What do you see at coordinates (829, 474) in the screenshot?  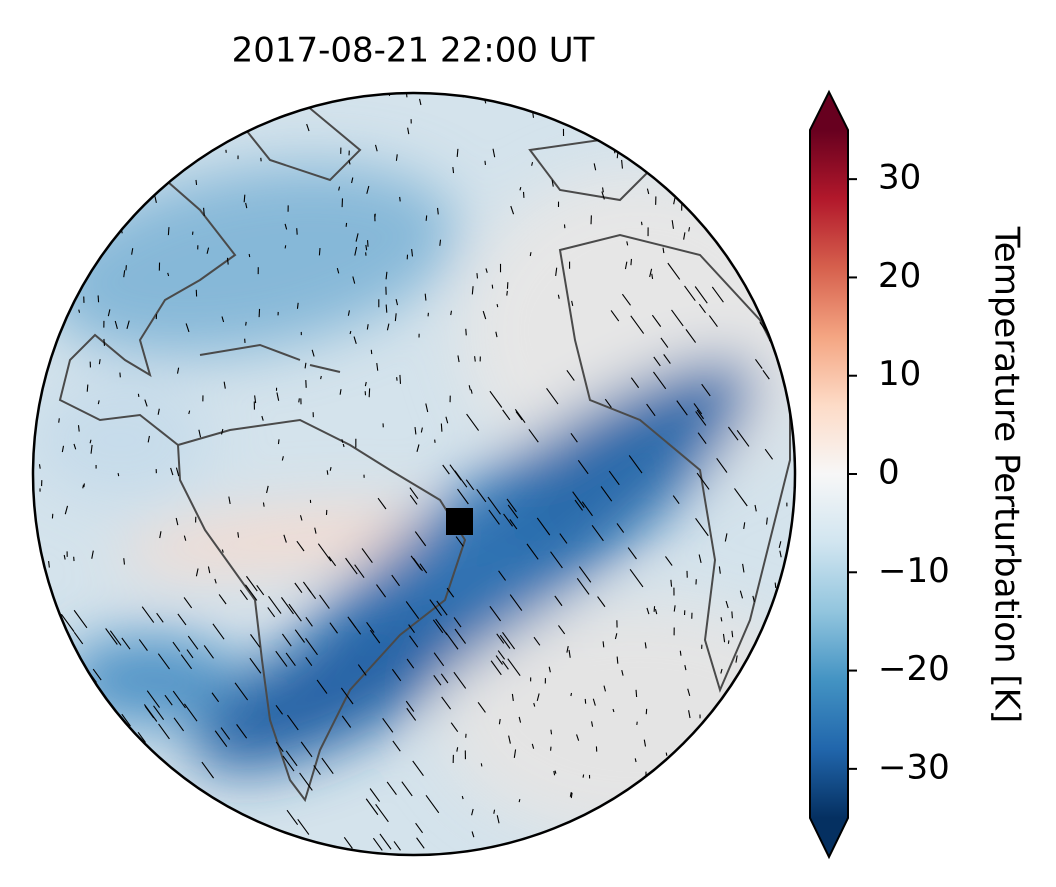 I see `colorbar-gradient` at bounding box center [829, 474].